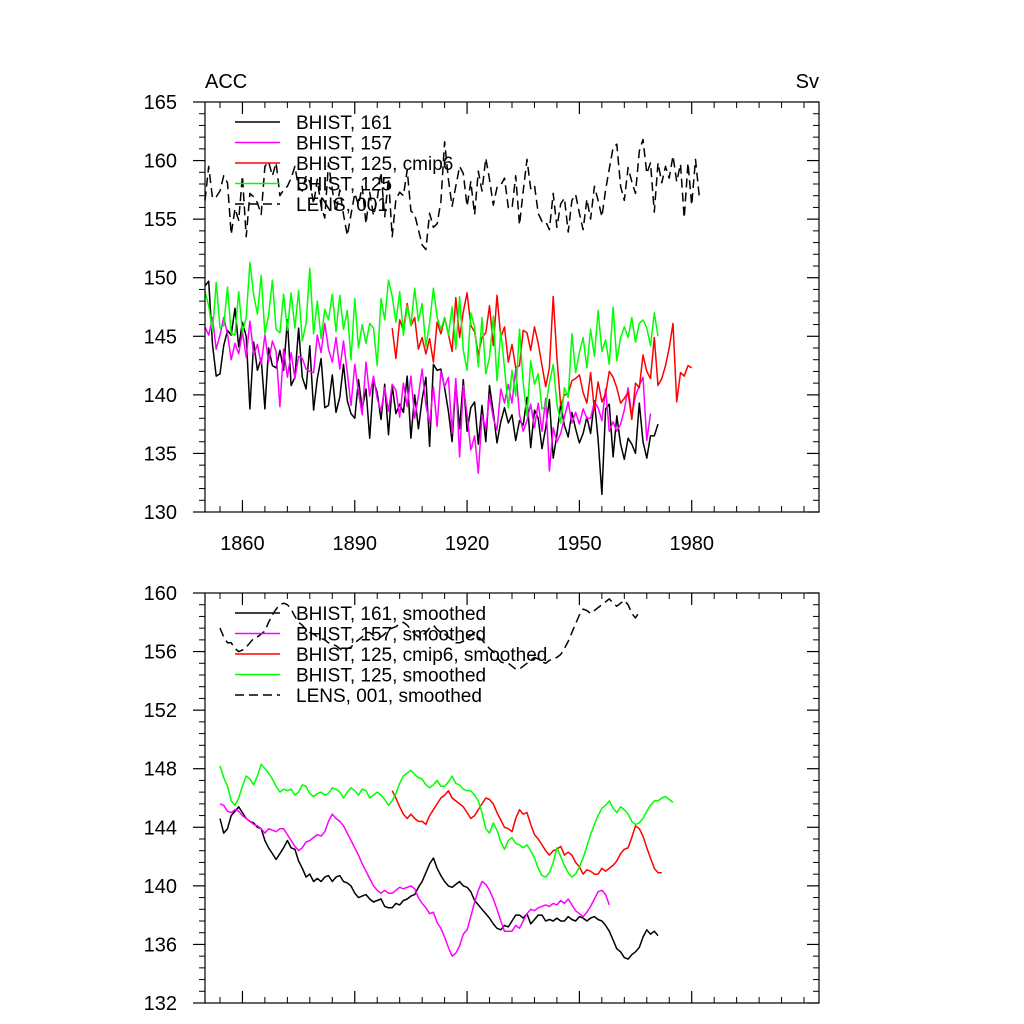  I want to click on top-chart-legend-label: BHIST, 157, so click(344, 144).